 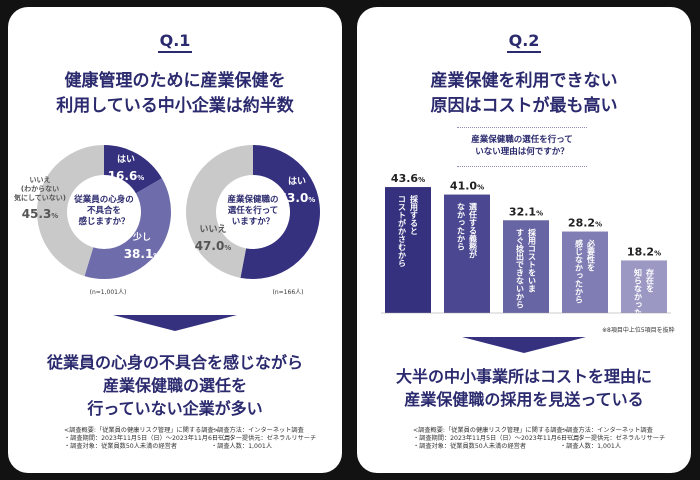 I want to click on bar-value-label: 18.2%, so click(x=644, y=251).